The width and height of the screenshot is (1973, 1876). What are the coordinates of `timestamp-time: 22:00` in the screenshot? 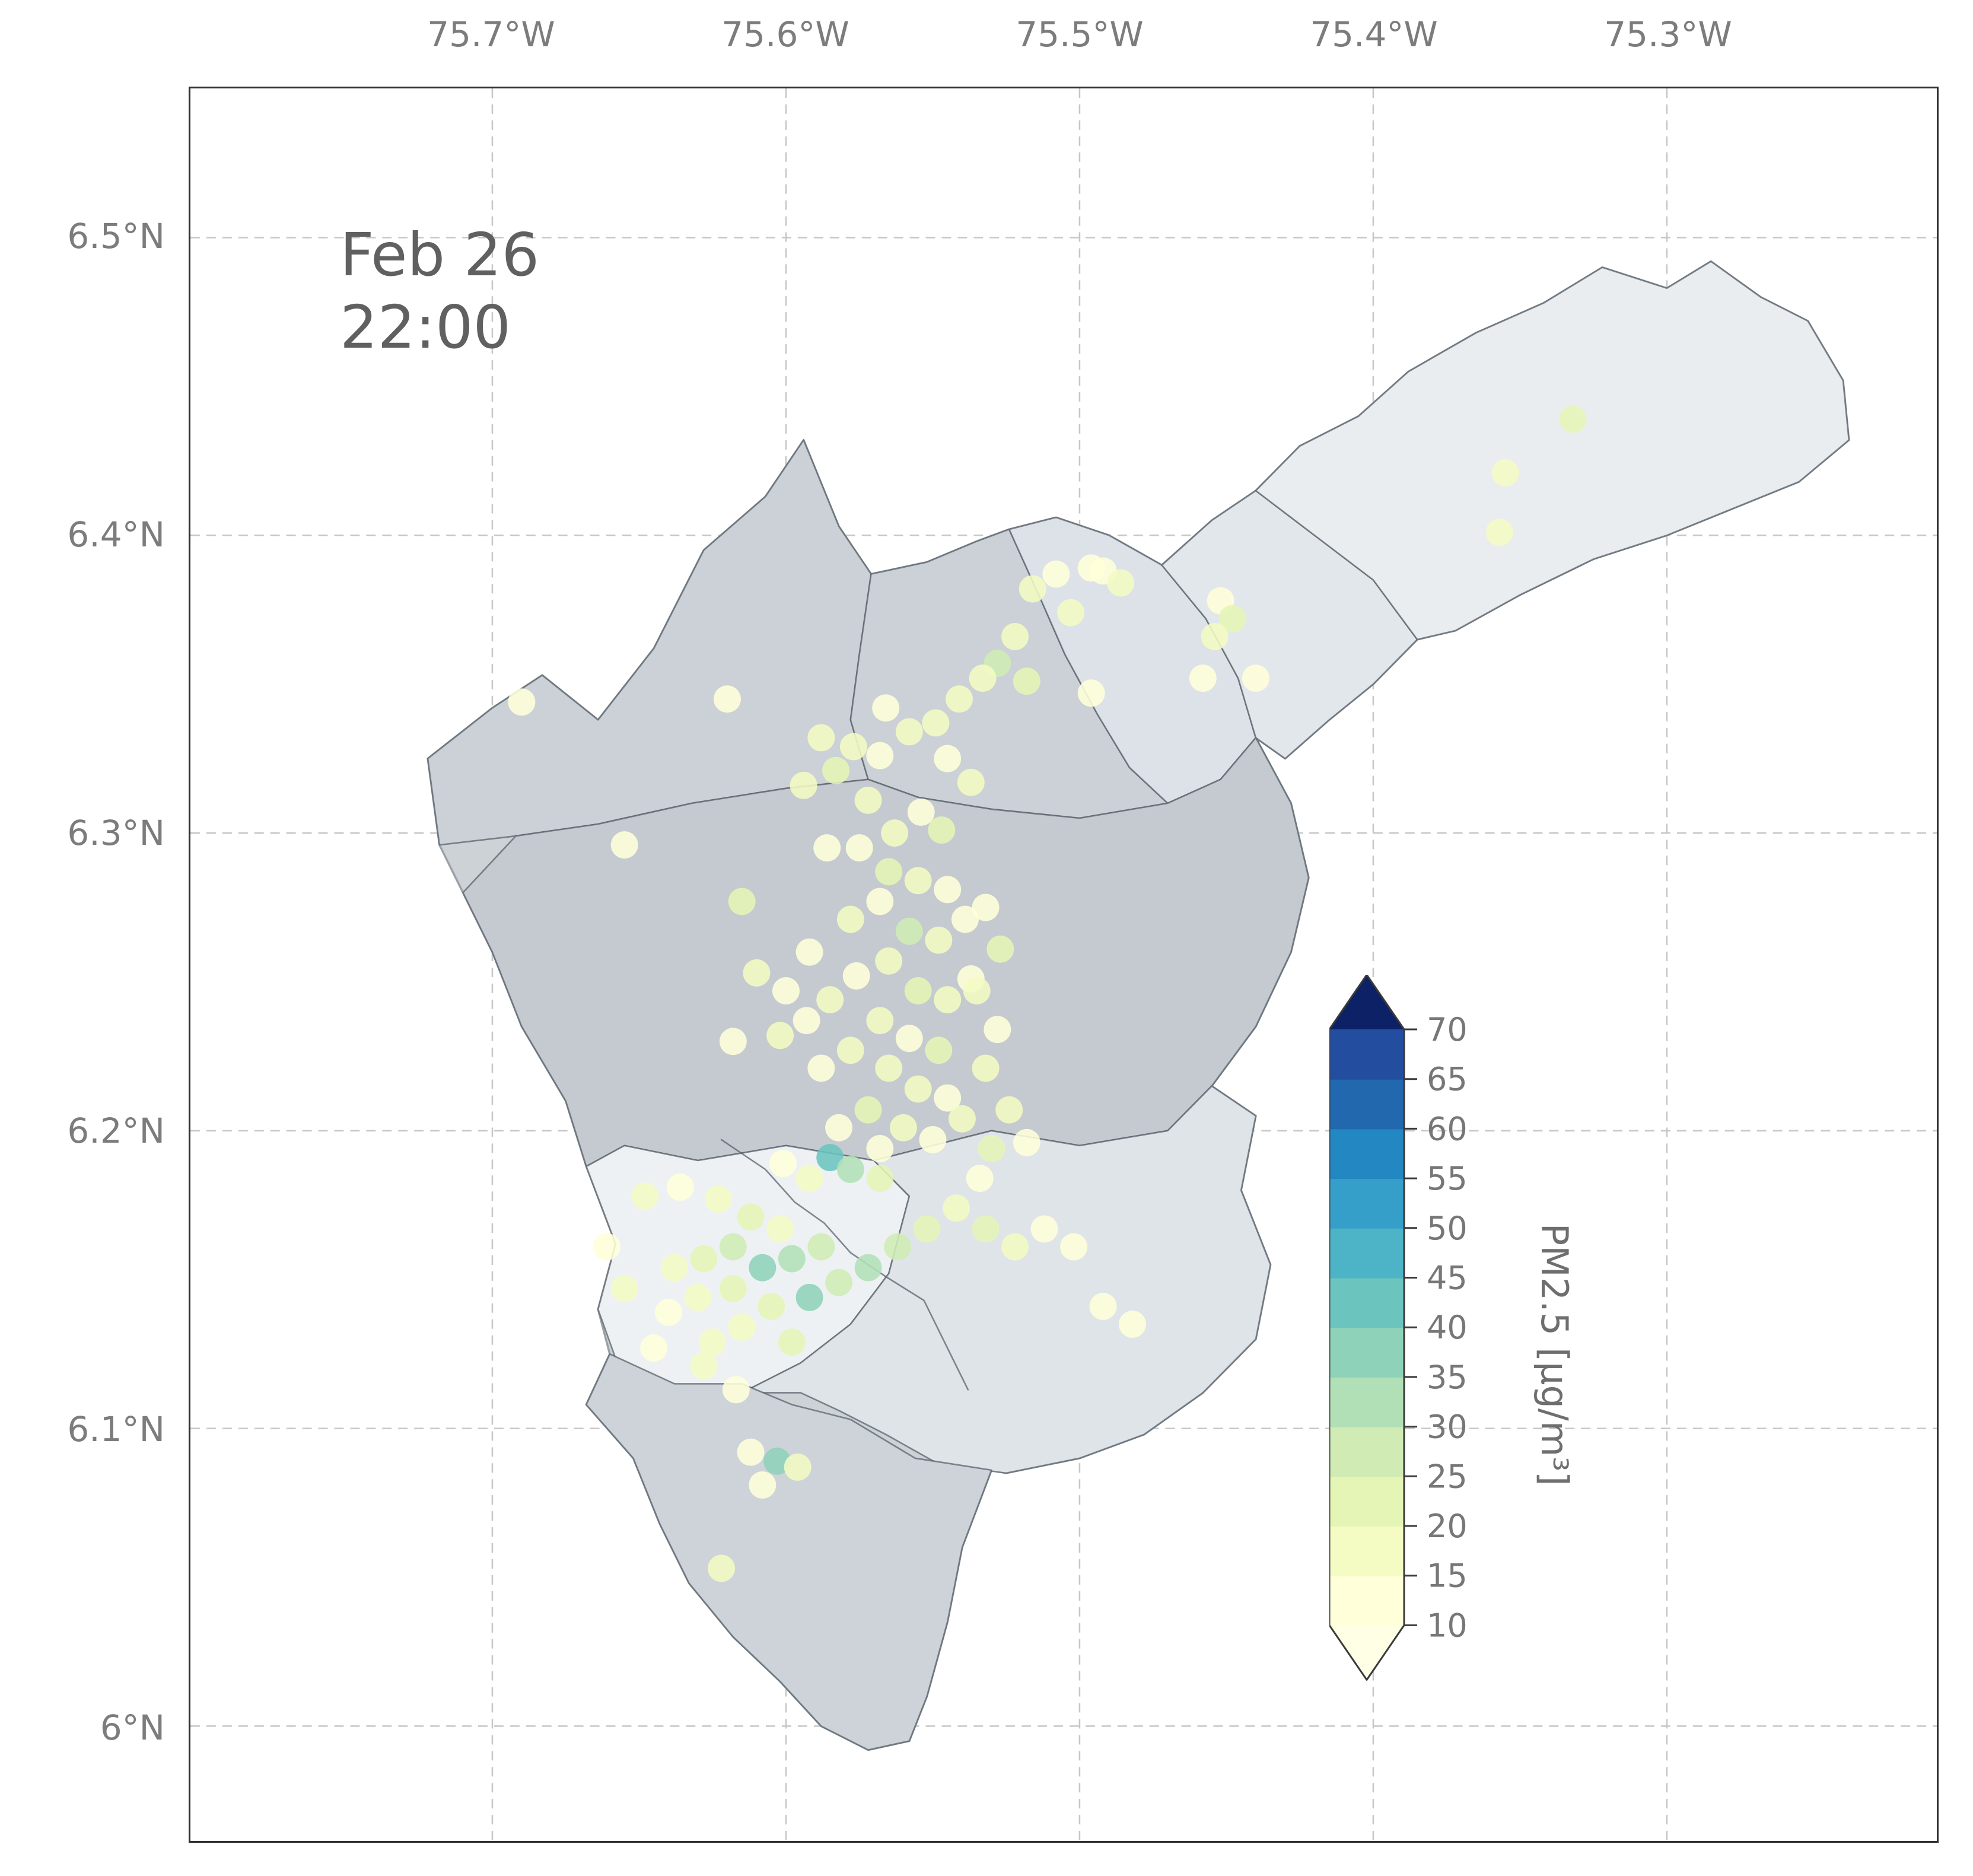 It's located at (425, 327).